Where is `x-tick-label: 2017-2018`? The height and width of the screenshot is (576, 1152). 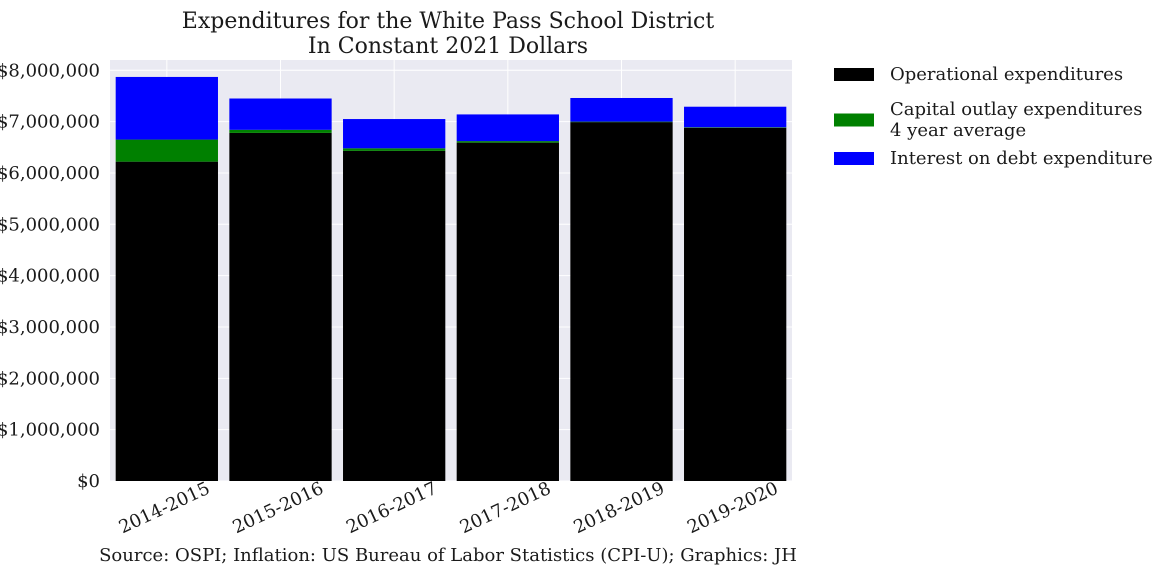
x-tick-label: 2017-2018 is located at coordinates (505, 508).